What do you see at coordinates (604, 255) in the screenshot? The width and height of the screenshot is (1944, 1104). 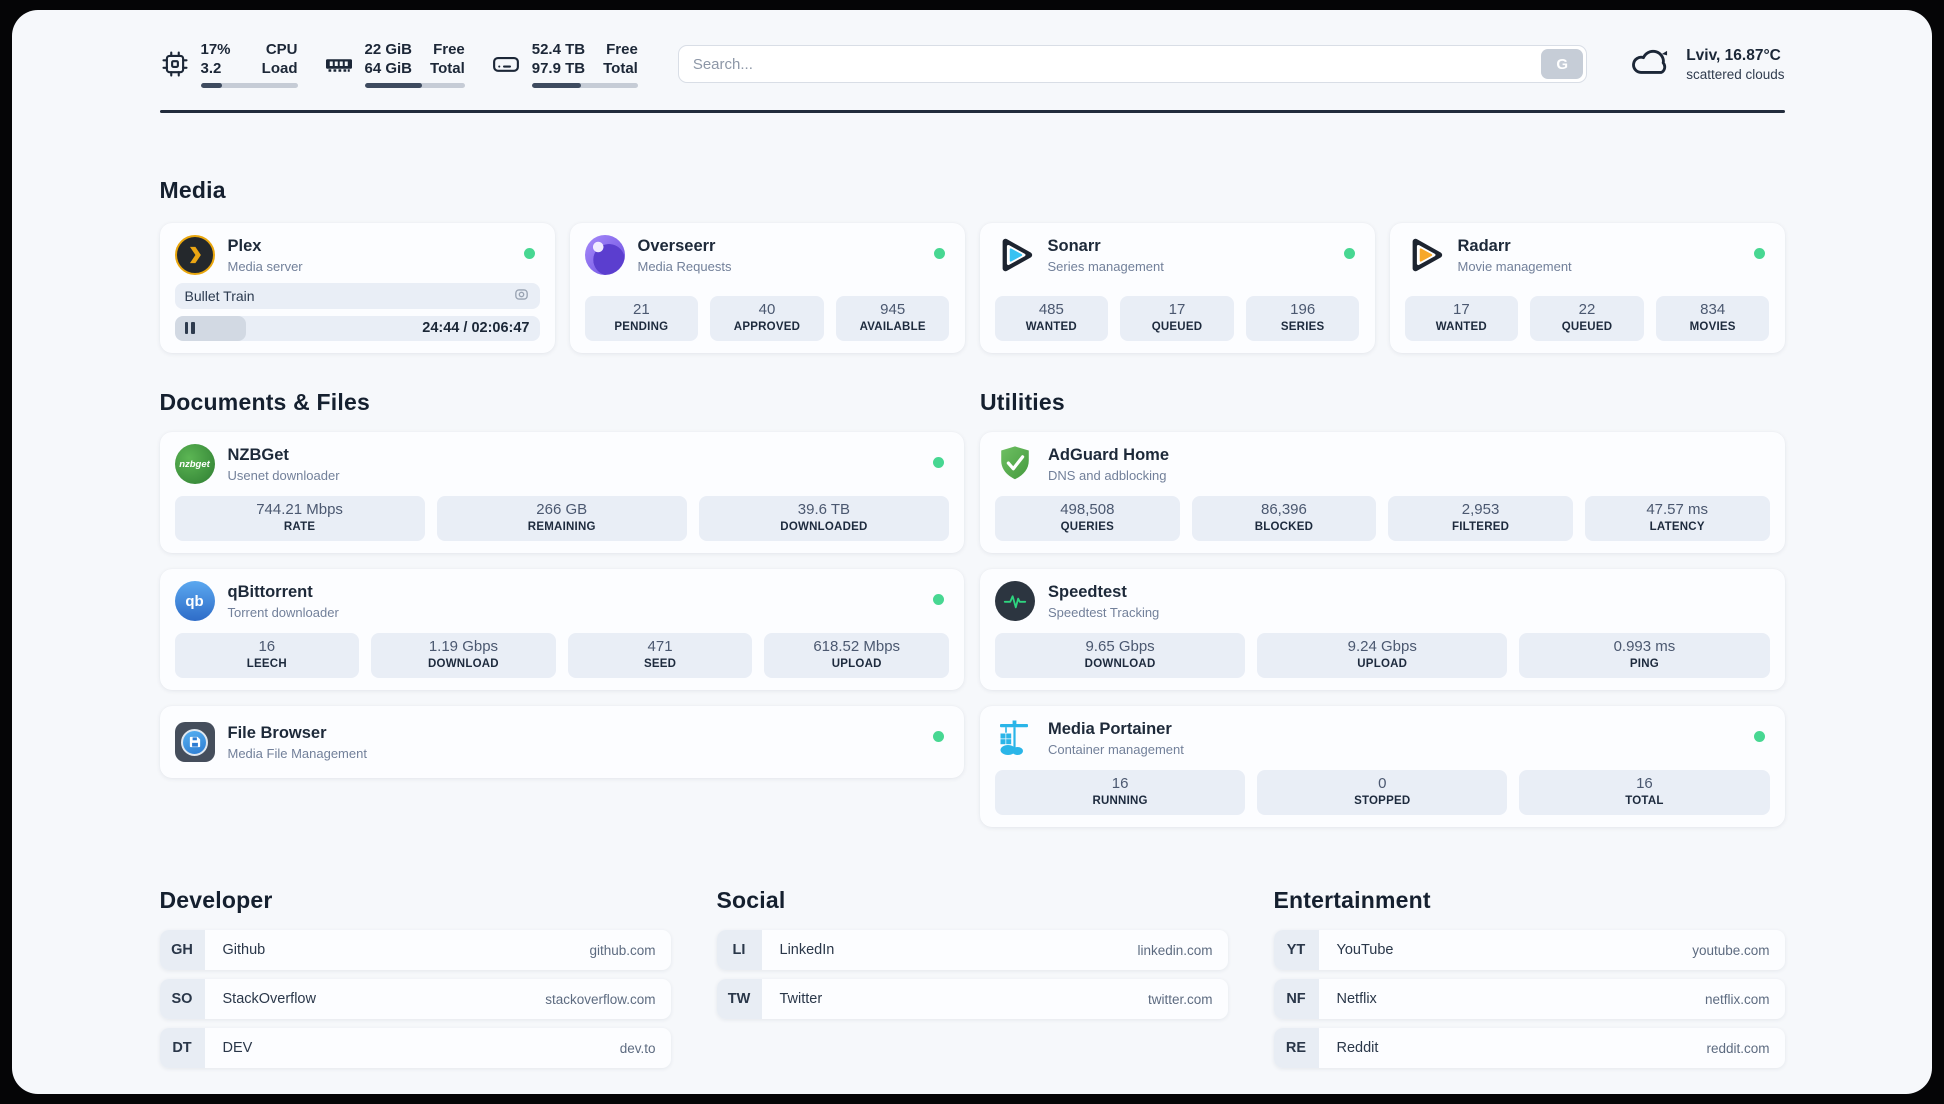 I see `overseerr-icon` at bounding box center [604, 255].